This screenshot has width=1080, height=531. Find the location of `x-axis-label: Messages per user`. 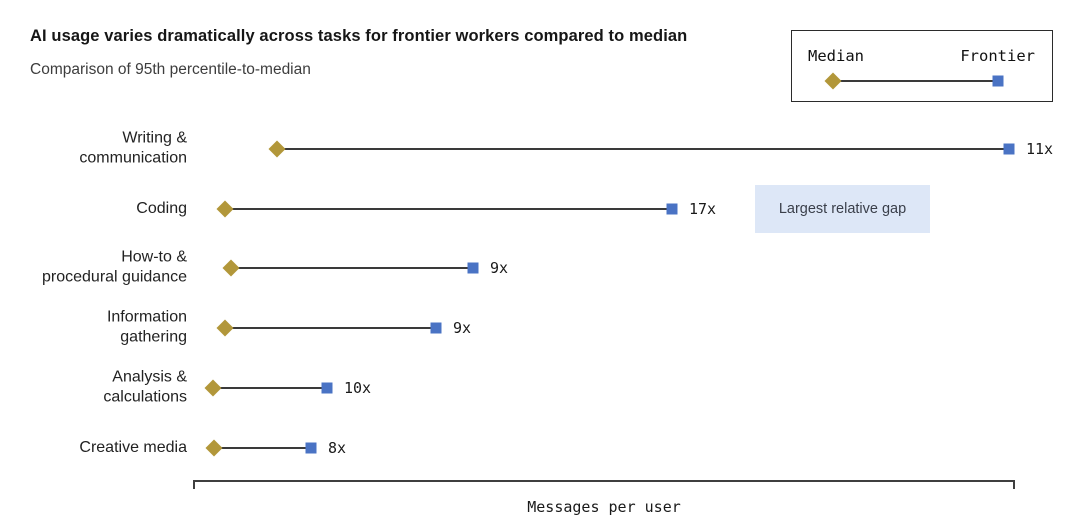

x-axis-label: Messages per user is located at coordinates (604, 507).